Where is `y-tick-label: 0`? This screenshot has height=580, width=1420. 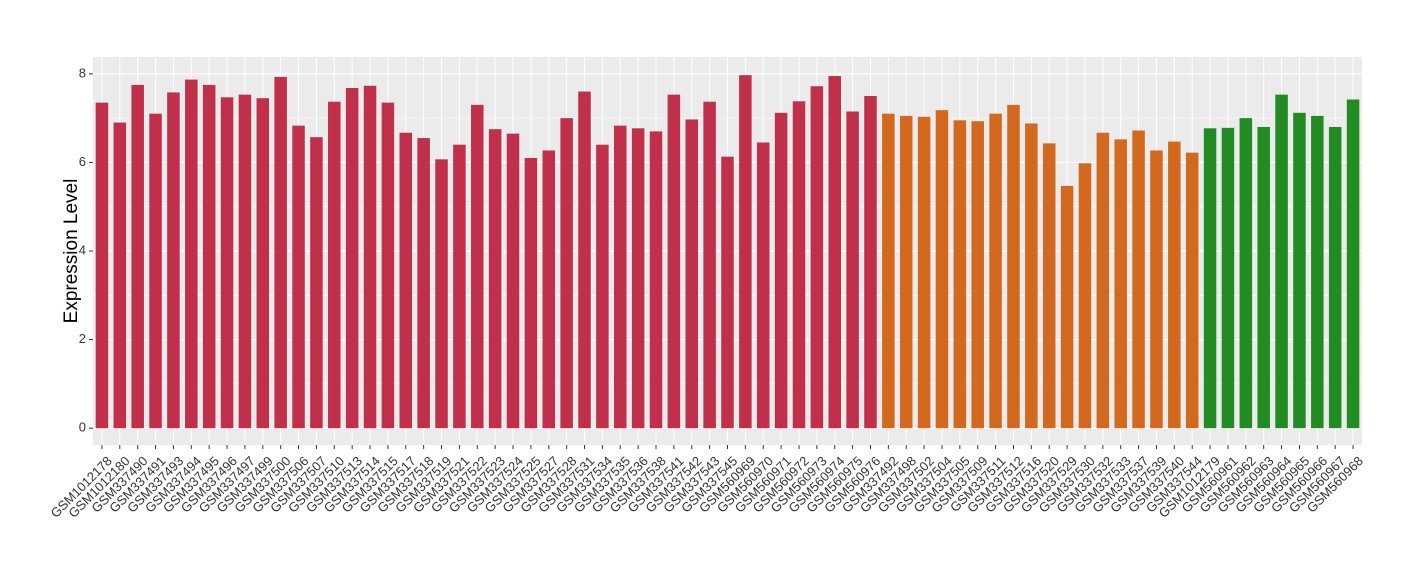
y-tick-label: 0 is located at coordinates (82, 427).